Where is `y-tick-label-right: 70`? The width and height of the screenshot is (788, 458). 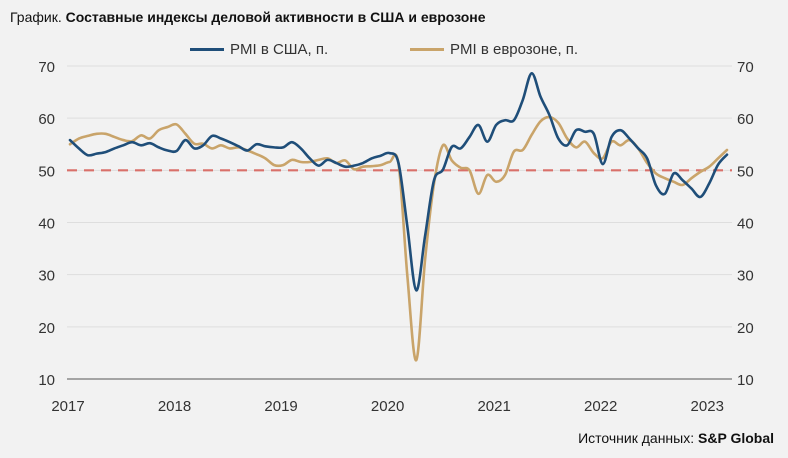
y-tick-label-right: 70 is located at coordinates (745, 67).